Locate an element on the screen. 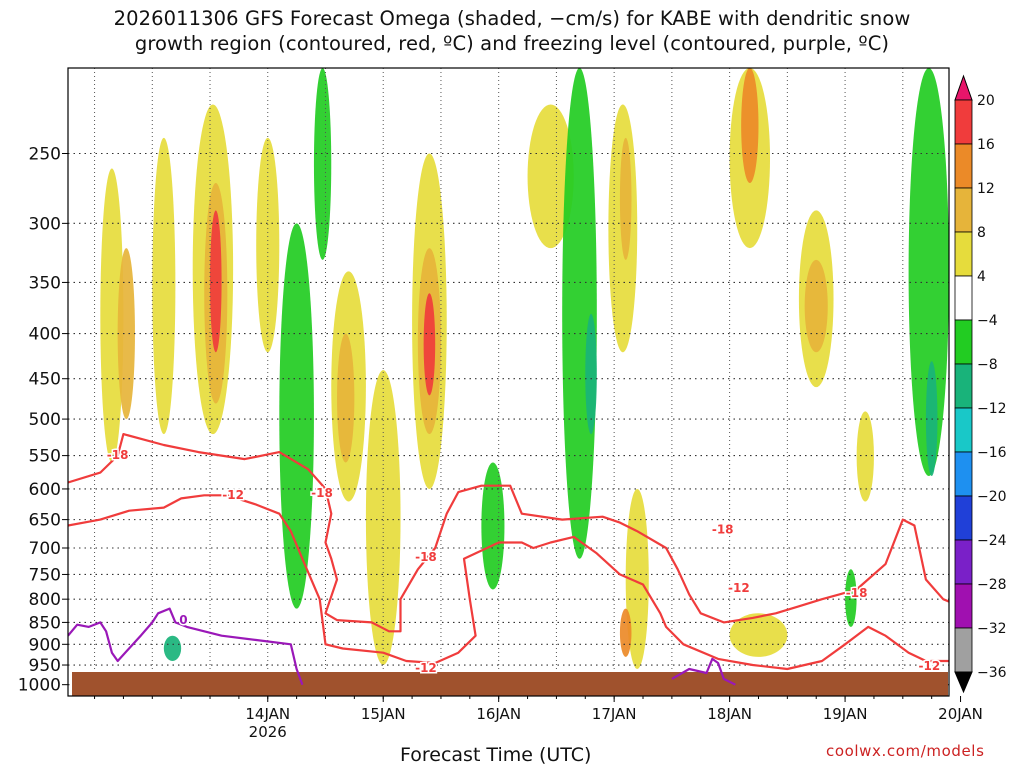  x-tick-label: 20JAN is located at coordinates (960, 714).